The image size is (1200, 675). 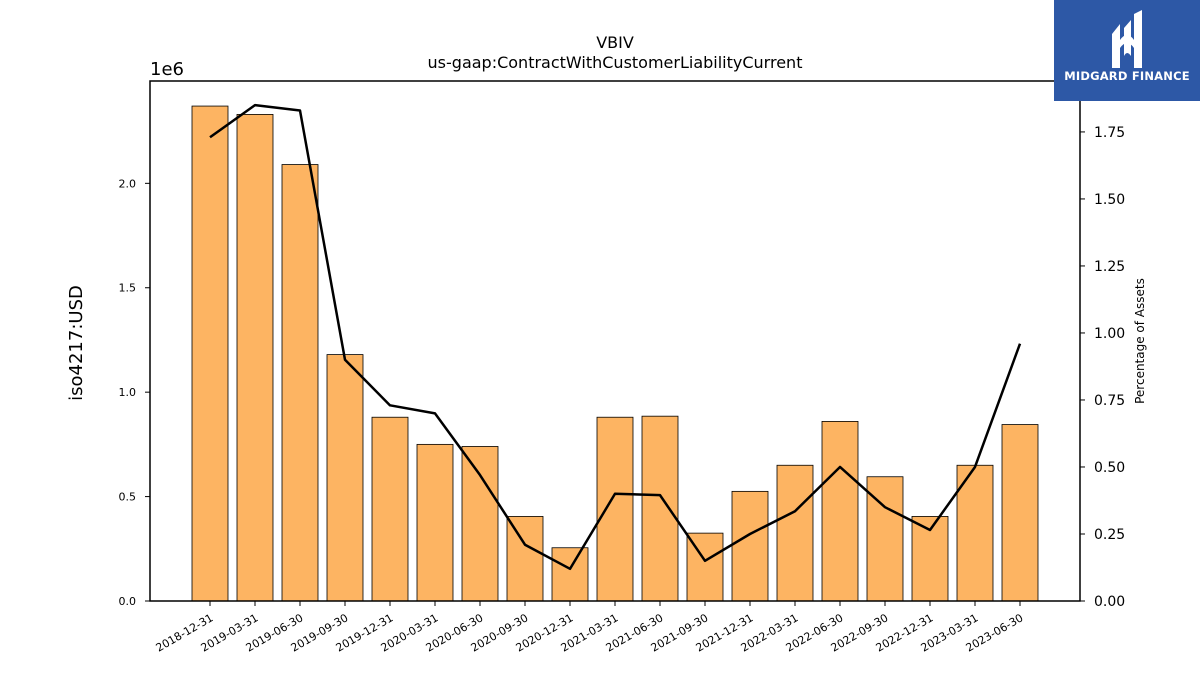 I want to click on y-tick-label: 0.5, so click(x=128, y=497).